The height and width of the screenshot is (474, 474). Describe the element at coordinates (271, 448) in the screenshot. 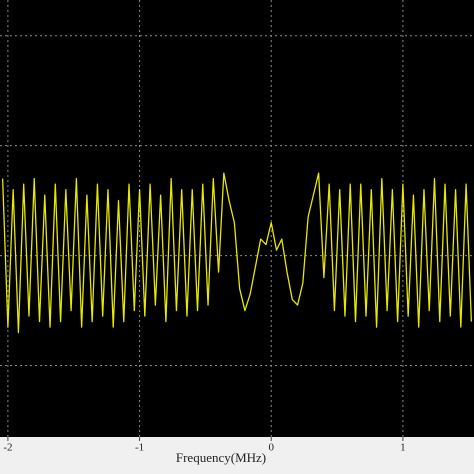

I see `x-tick-label: 0` at that location.